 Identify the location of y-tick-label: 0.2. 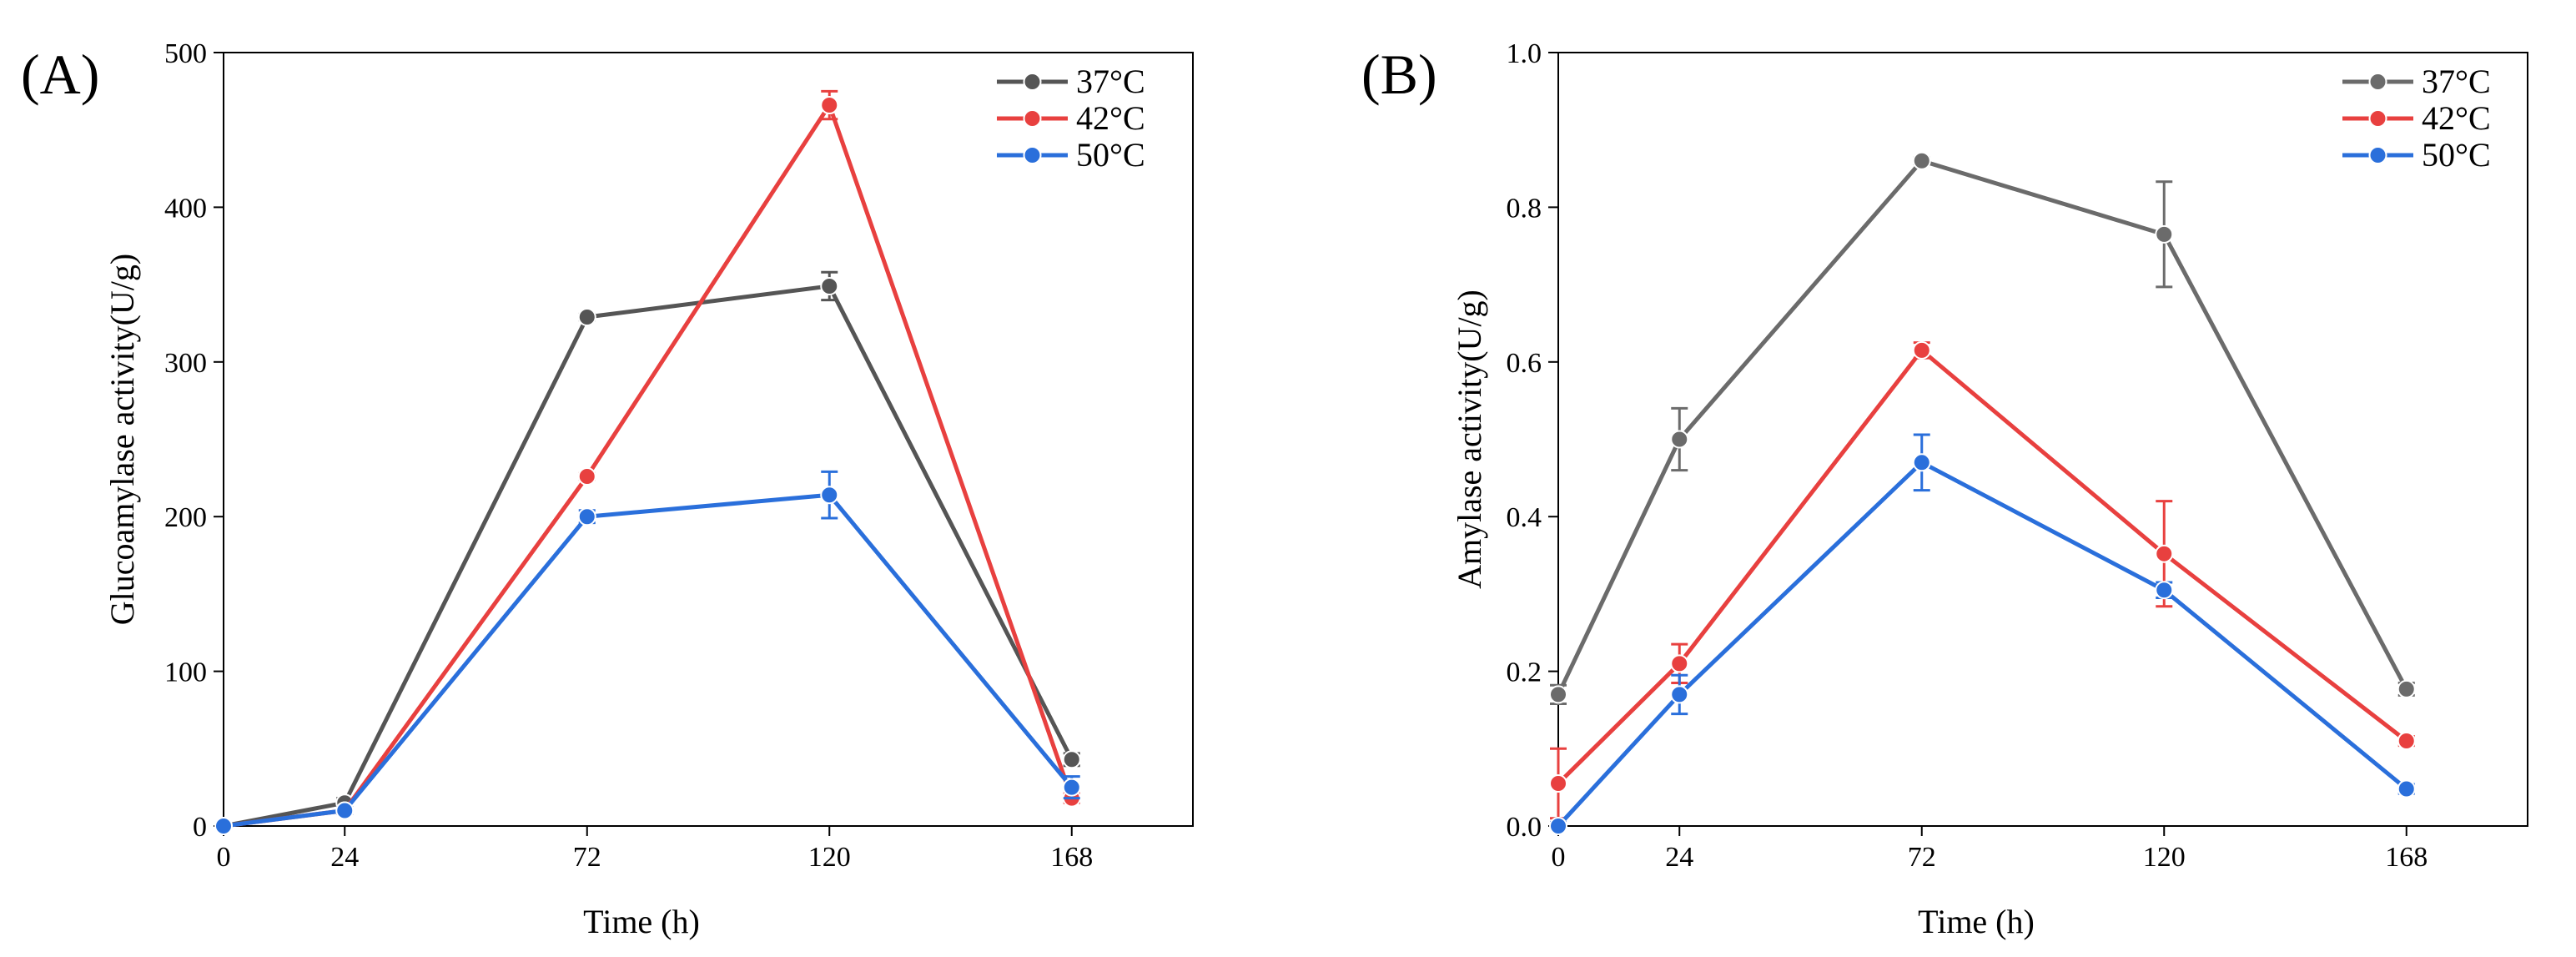
(1524, 673).